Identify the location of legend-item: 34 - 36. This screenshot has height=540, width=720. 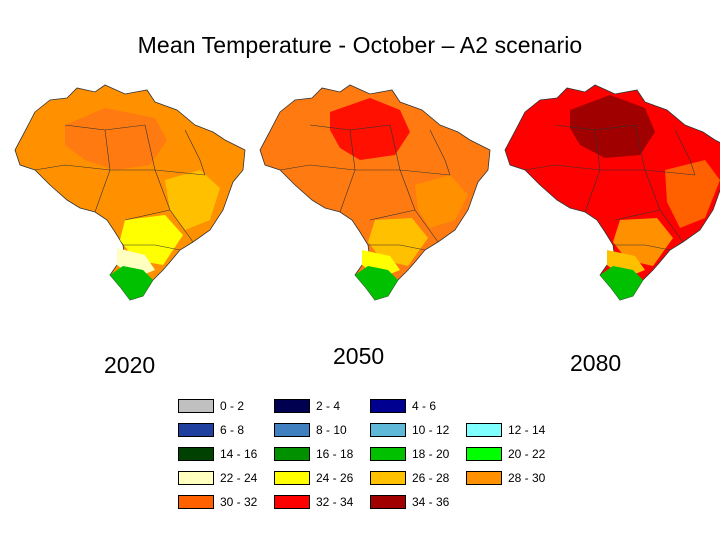
(417, 503).